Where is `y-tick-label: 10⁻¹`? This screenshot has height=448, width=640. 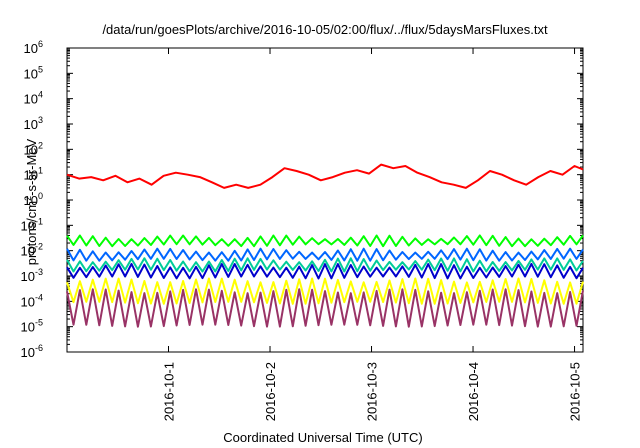 y-tick-label: 10⁻¹ is located at coordinates (32, 224).